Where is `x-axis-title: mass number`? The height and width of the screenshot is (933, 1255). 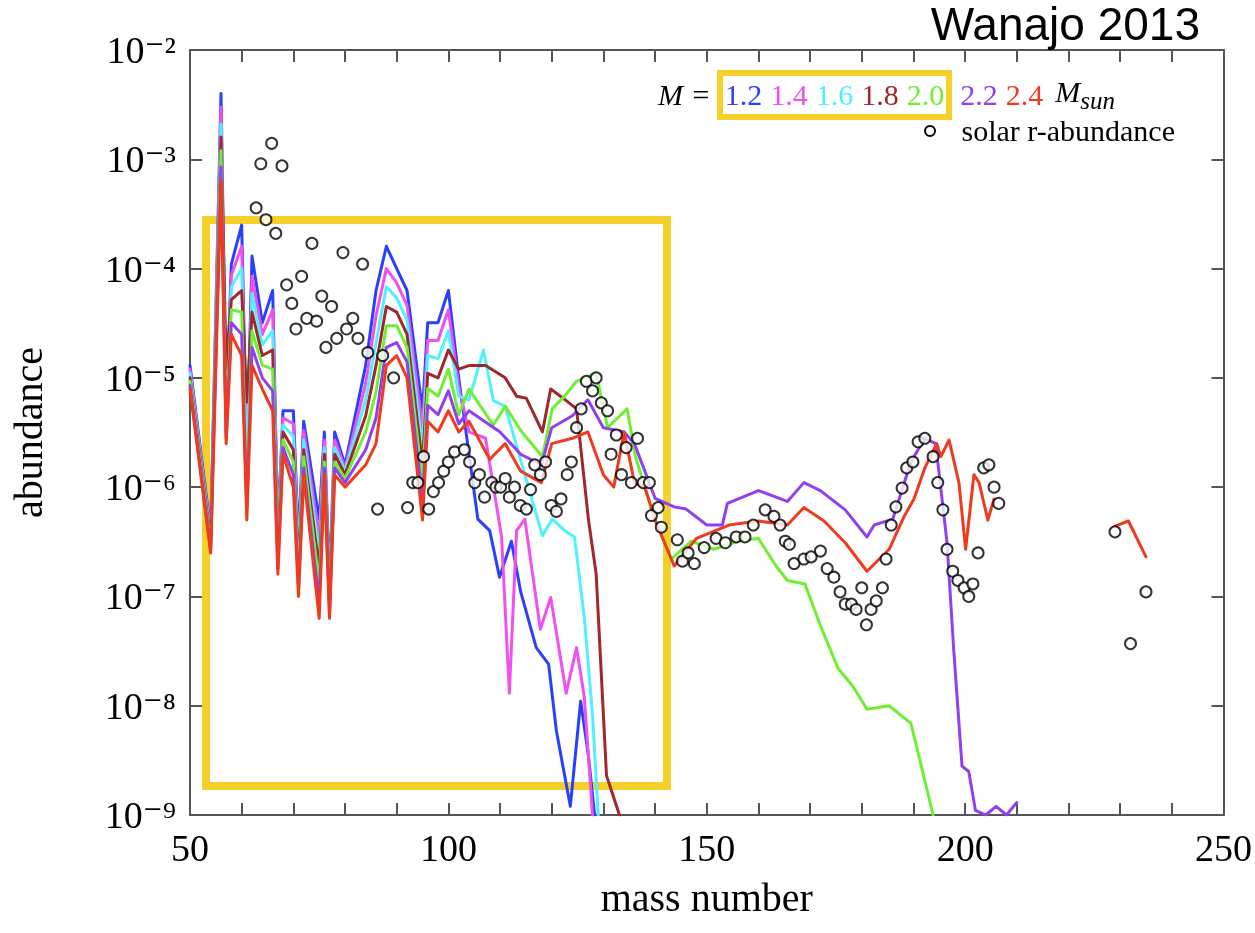
x-axis-title: mass number is located at coordinates (706, 897).